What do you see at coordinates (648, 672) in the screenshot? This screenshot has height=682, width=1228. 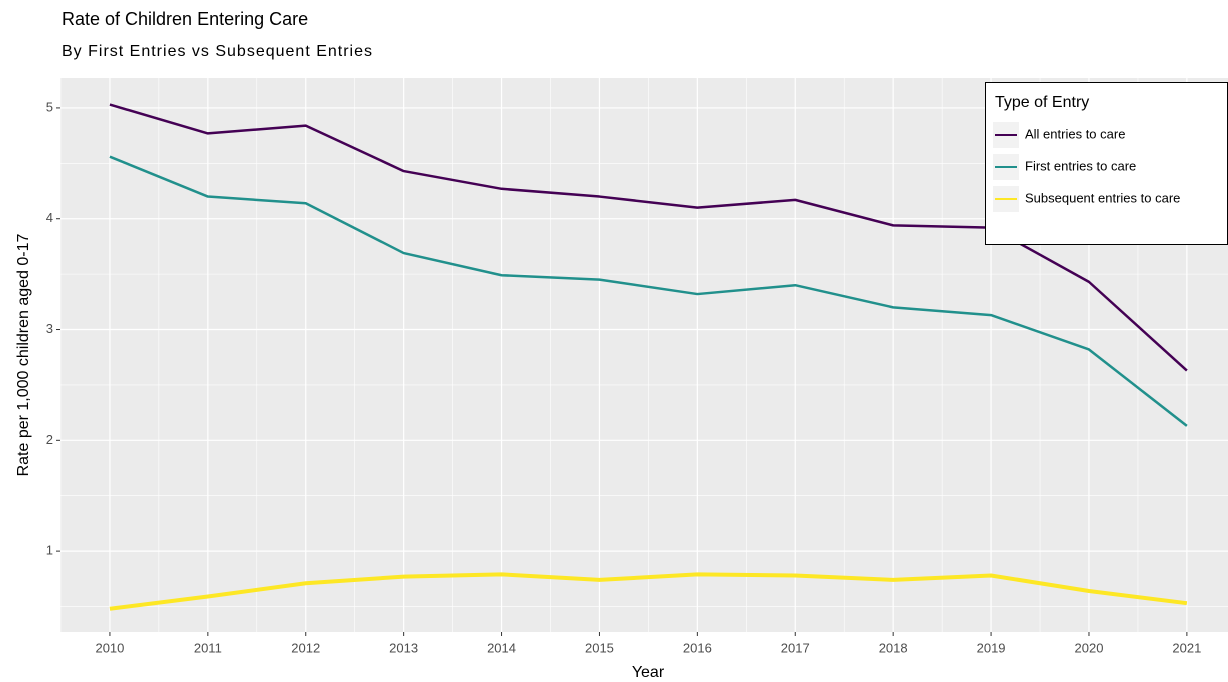 I see `x-axis-label: Year` at bounding box center [648, 672].